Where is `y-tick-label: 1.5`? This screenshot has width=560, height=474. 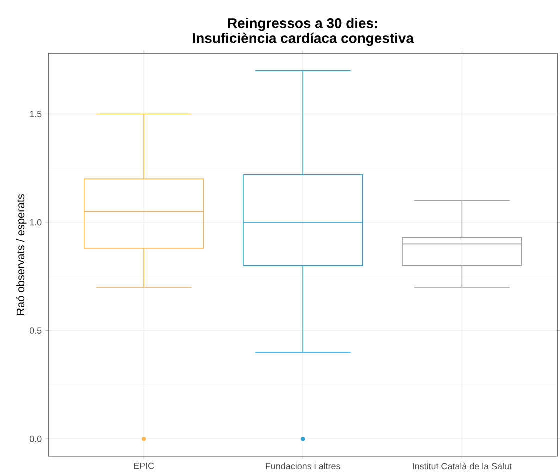
y-tick-label: 1.5 is located at coordinates (36, 114).